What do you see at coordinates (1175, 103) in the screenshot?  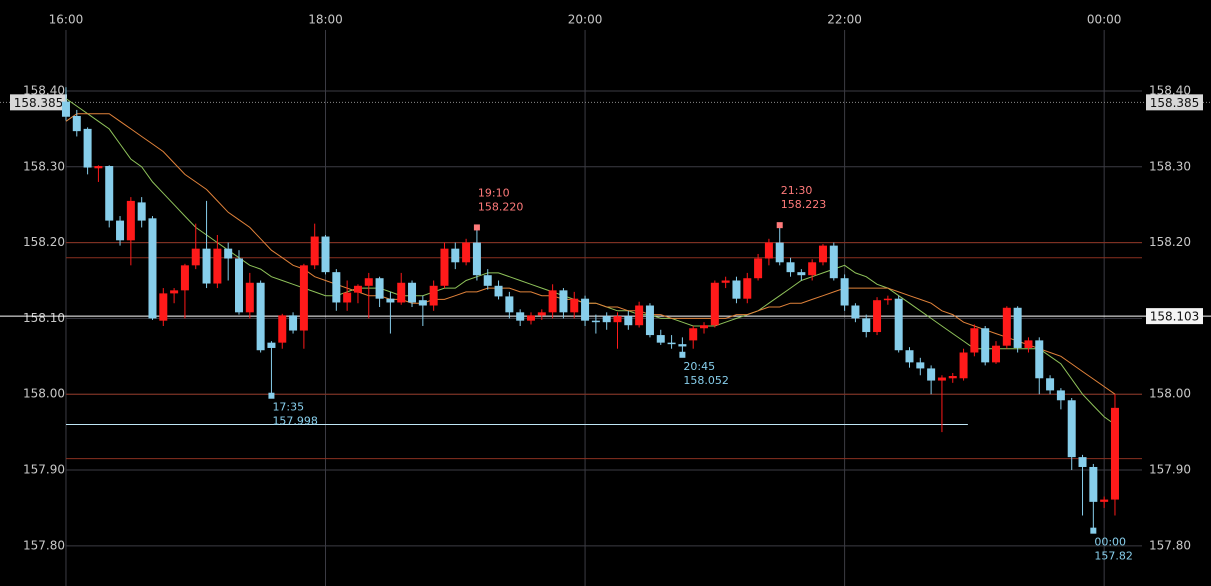 I see `price-label: 158.385` at bounding box center [1175, 103].